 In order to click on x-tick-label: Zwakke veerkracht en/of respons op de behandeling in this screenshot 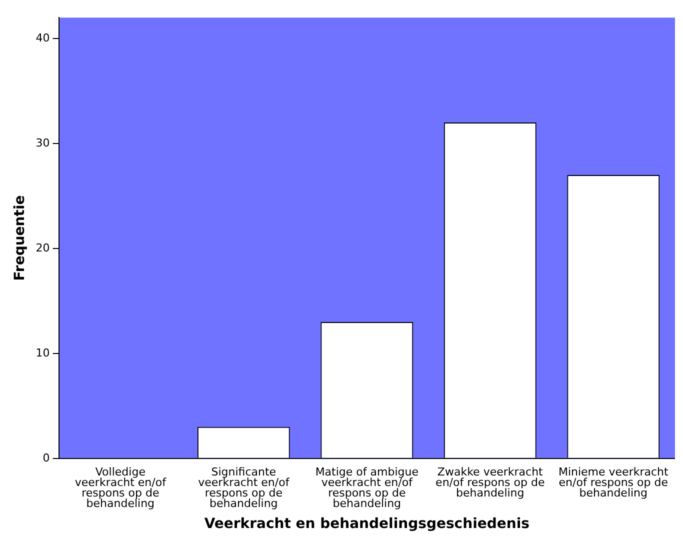, I will do `click(490, 482)`.